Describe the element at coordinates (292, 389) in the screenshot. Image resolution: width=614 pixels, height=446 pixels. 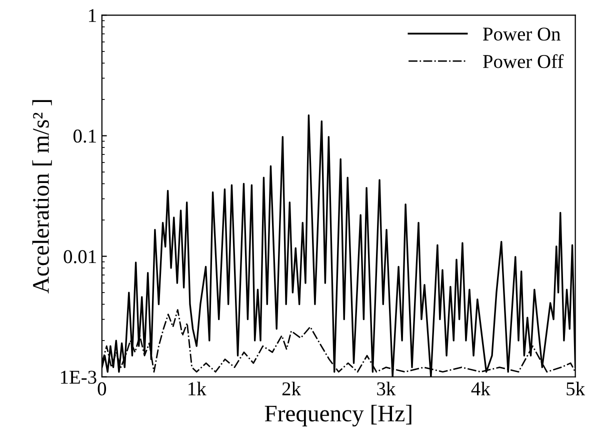
I see `x-tick-label: 2k` at that location.